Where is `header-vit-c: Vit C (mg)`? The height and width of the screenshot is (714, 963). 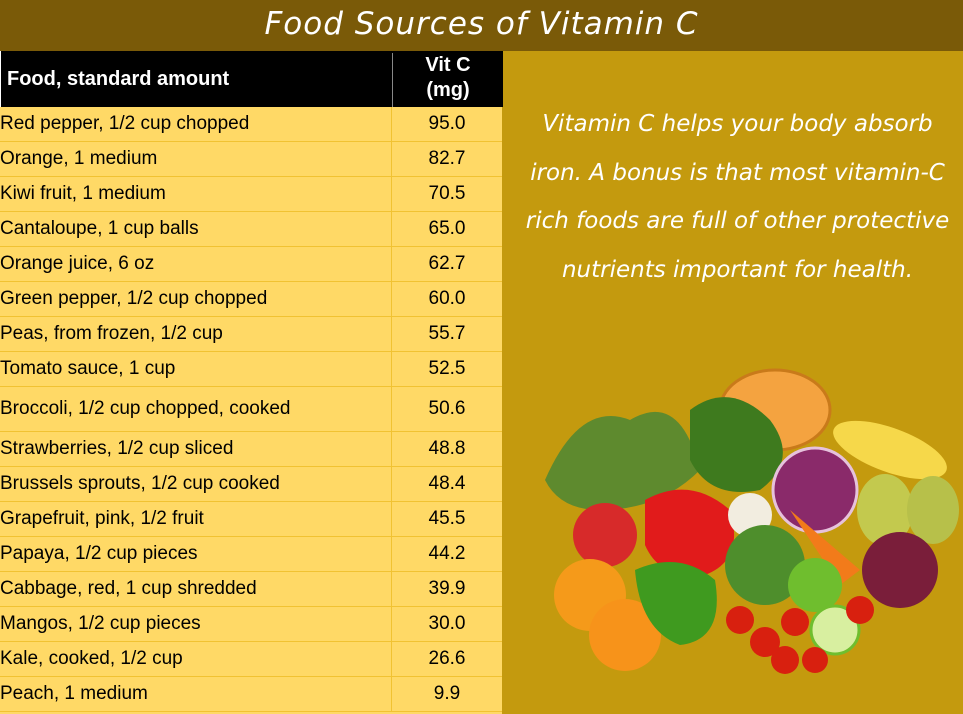 header-vit-c: Vit C (mg) is located at coordinates (447, 80).